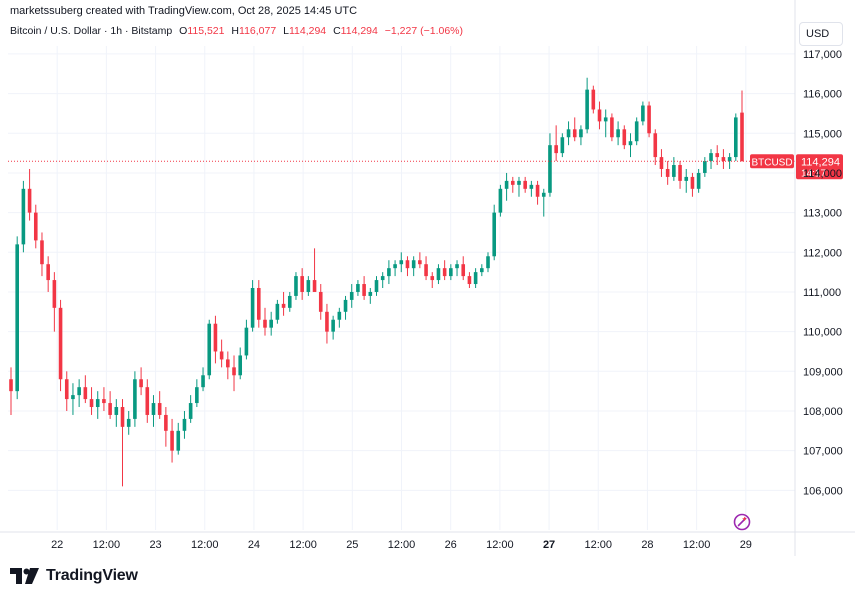  I want to click on currency-selector: USD, so click(821, 34).